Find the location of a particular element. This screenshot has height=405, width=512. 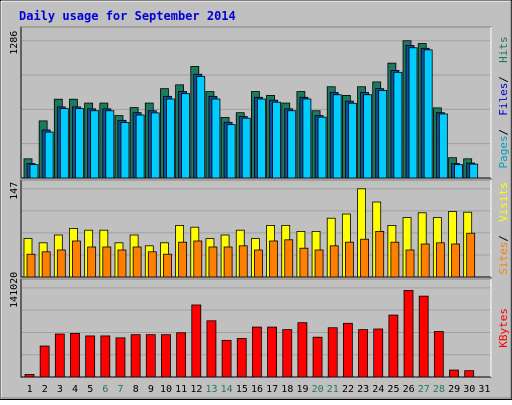

legend-pages: Pages is located at coordinates (503, 151).